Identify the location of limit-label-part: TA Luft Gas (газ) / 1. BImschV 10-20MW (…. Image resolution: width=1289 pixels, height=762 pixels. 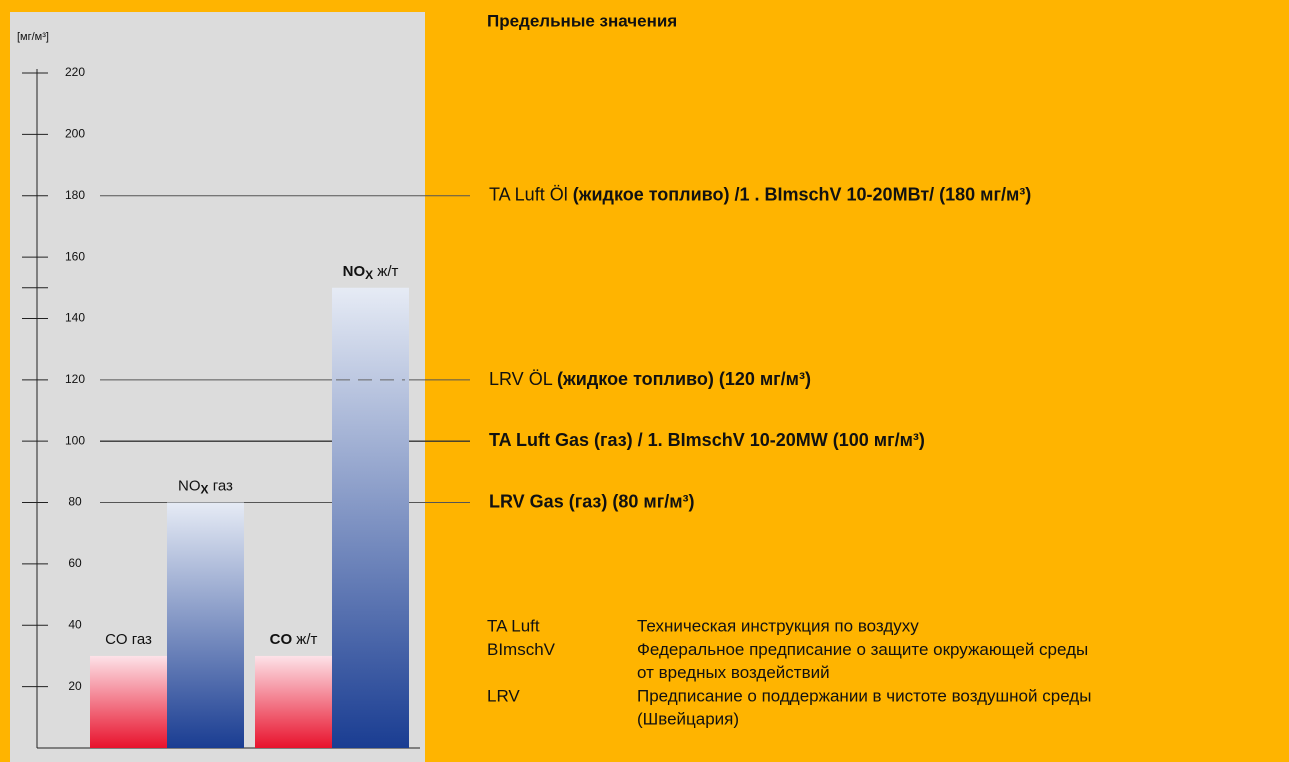
(707, 440).